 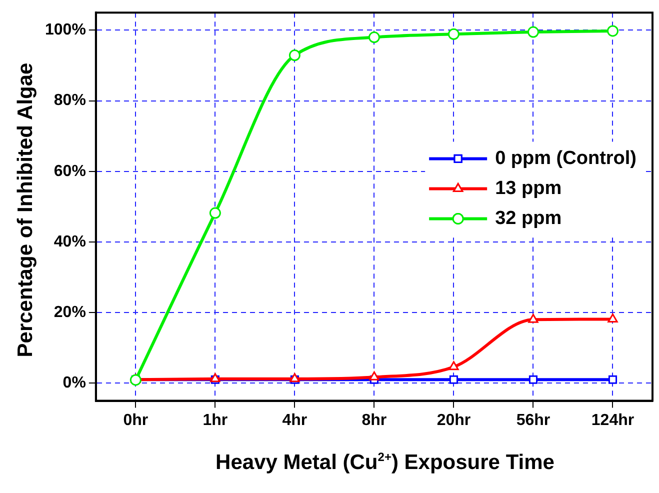 I want to click on x-tick-label: 4hr, so click(x=295, y=420).